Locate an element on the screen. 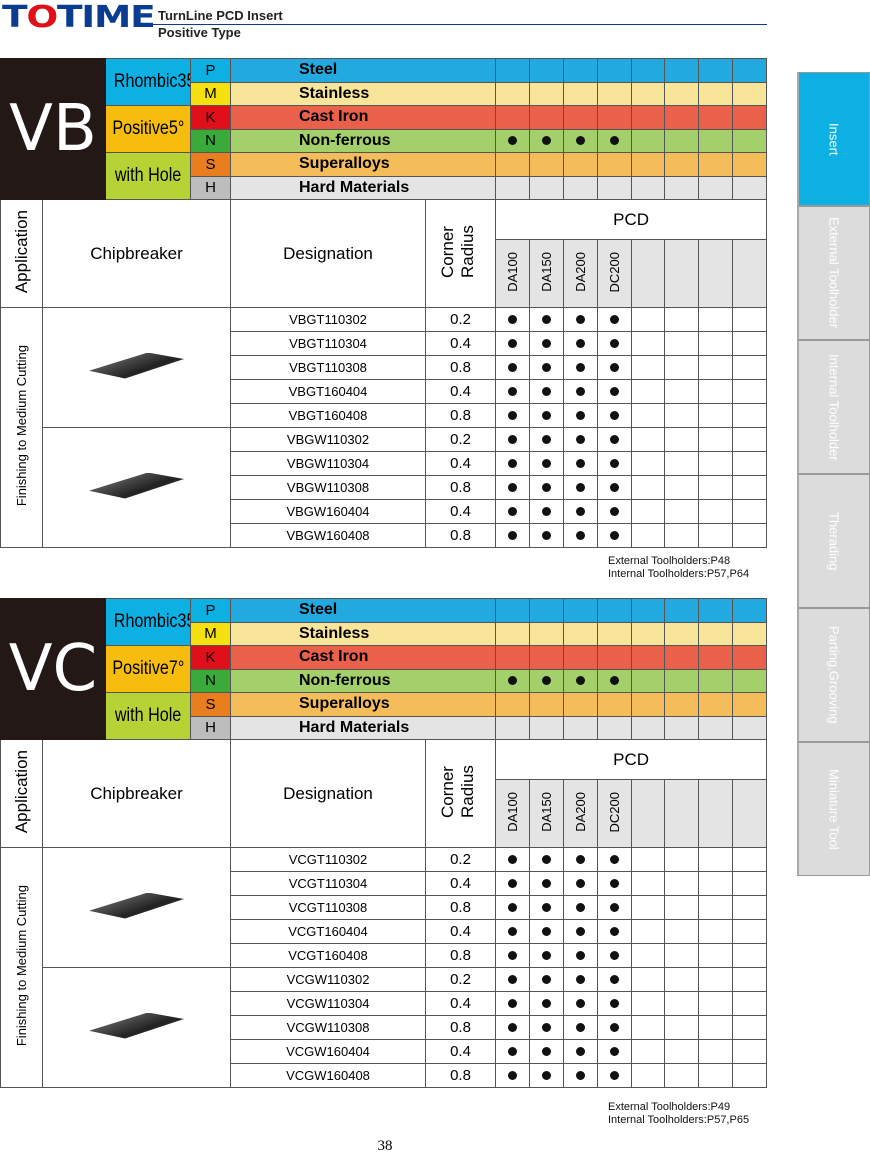  material-letter: K is located at coordinates (210, 657).